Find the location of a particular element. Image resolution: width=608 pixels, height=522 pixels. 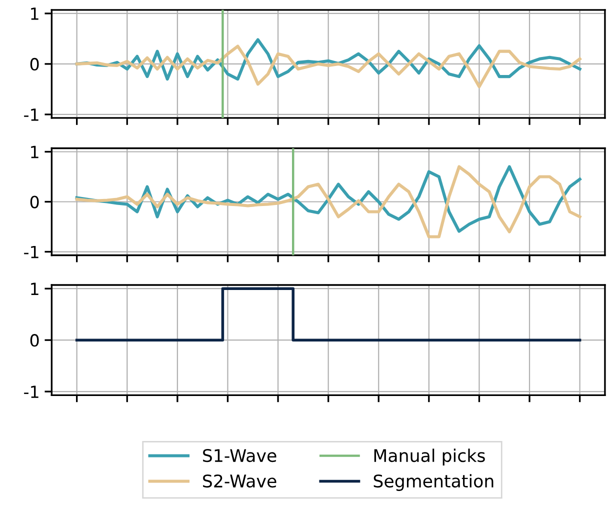

legend-label: S1-Wave is located at coordinates (239, 455).